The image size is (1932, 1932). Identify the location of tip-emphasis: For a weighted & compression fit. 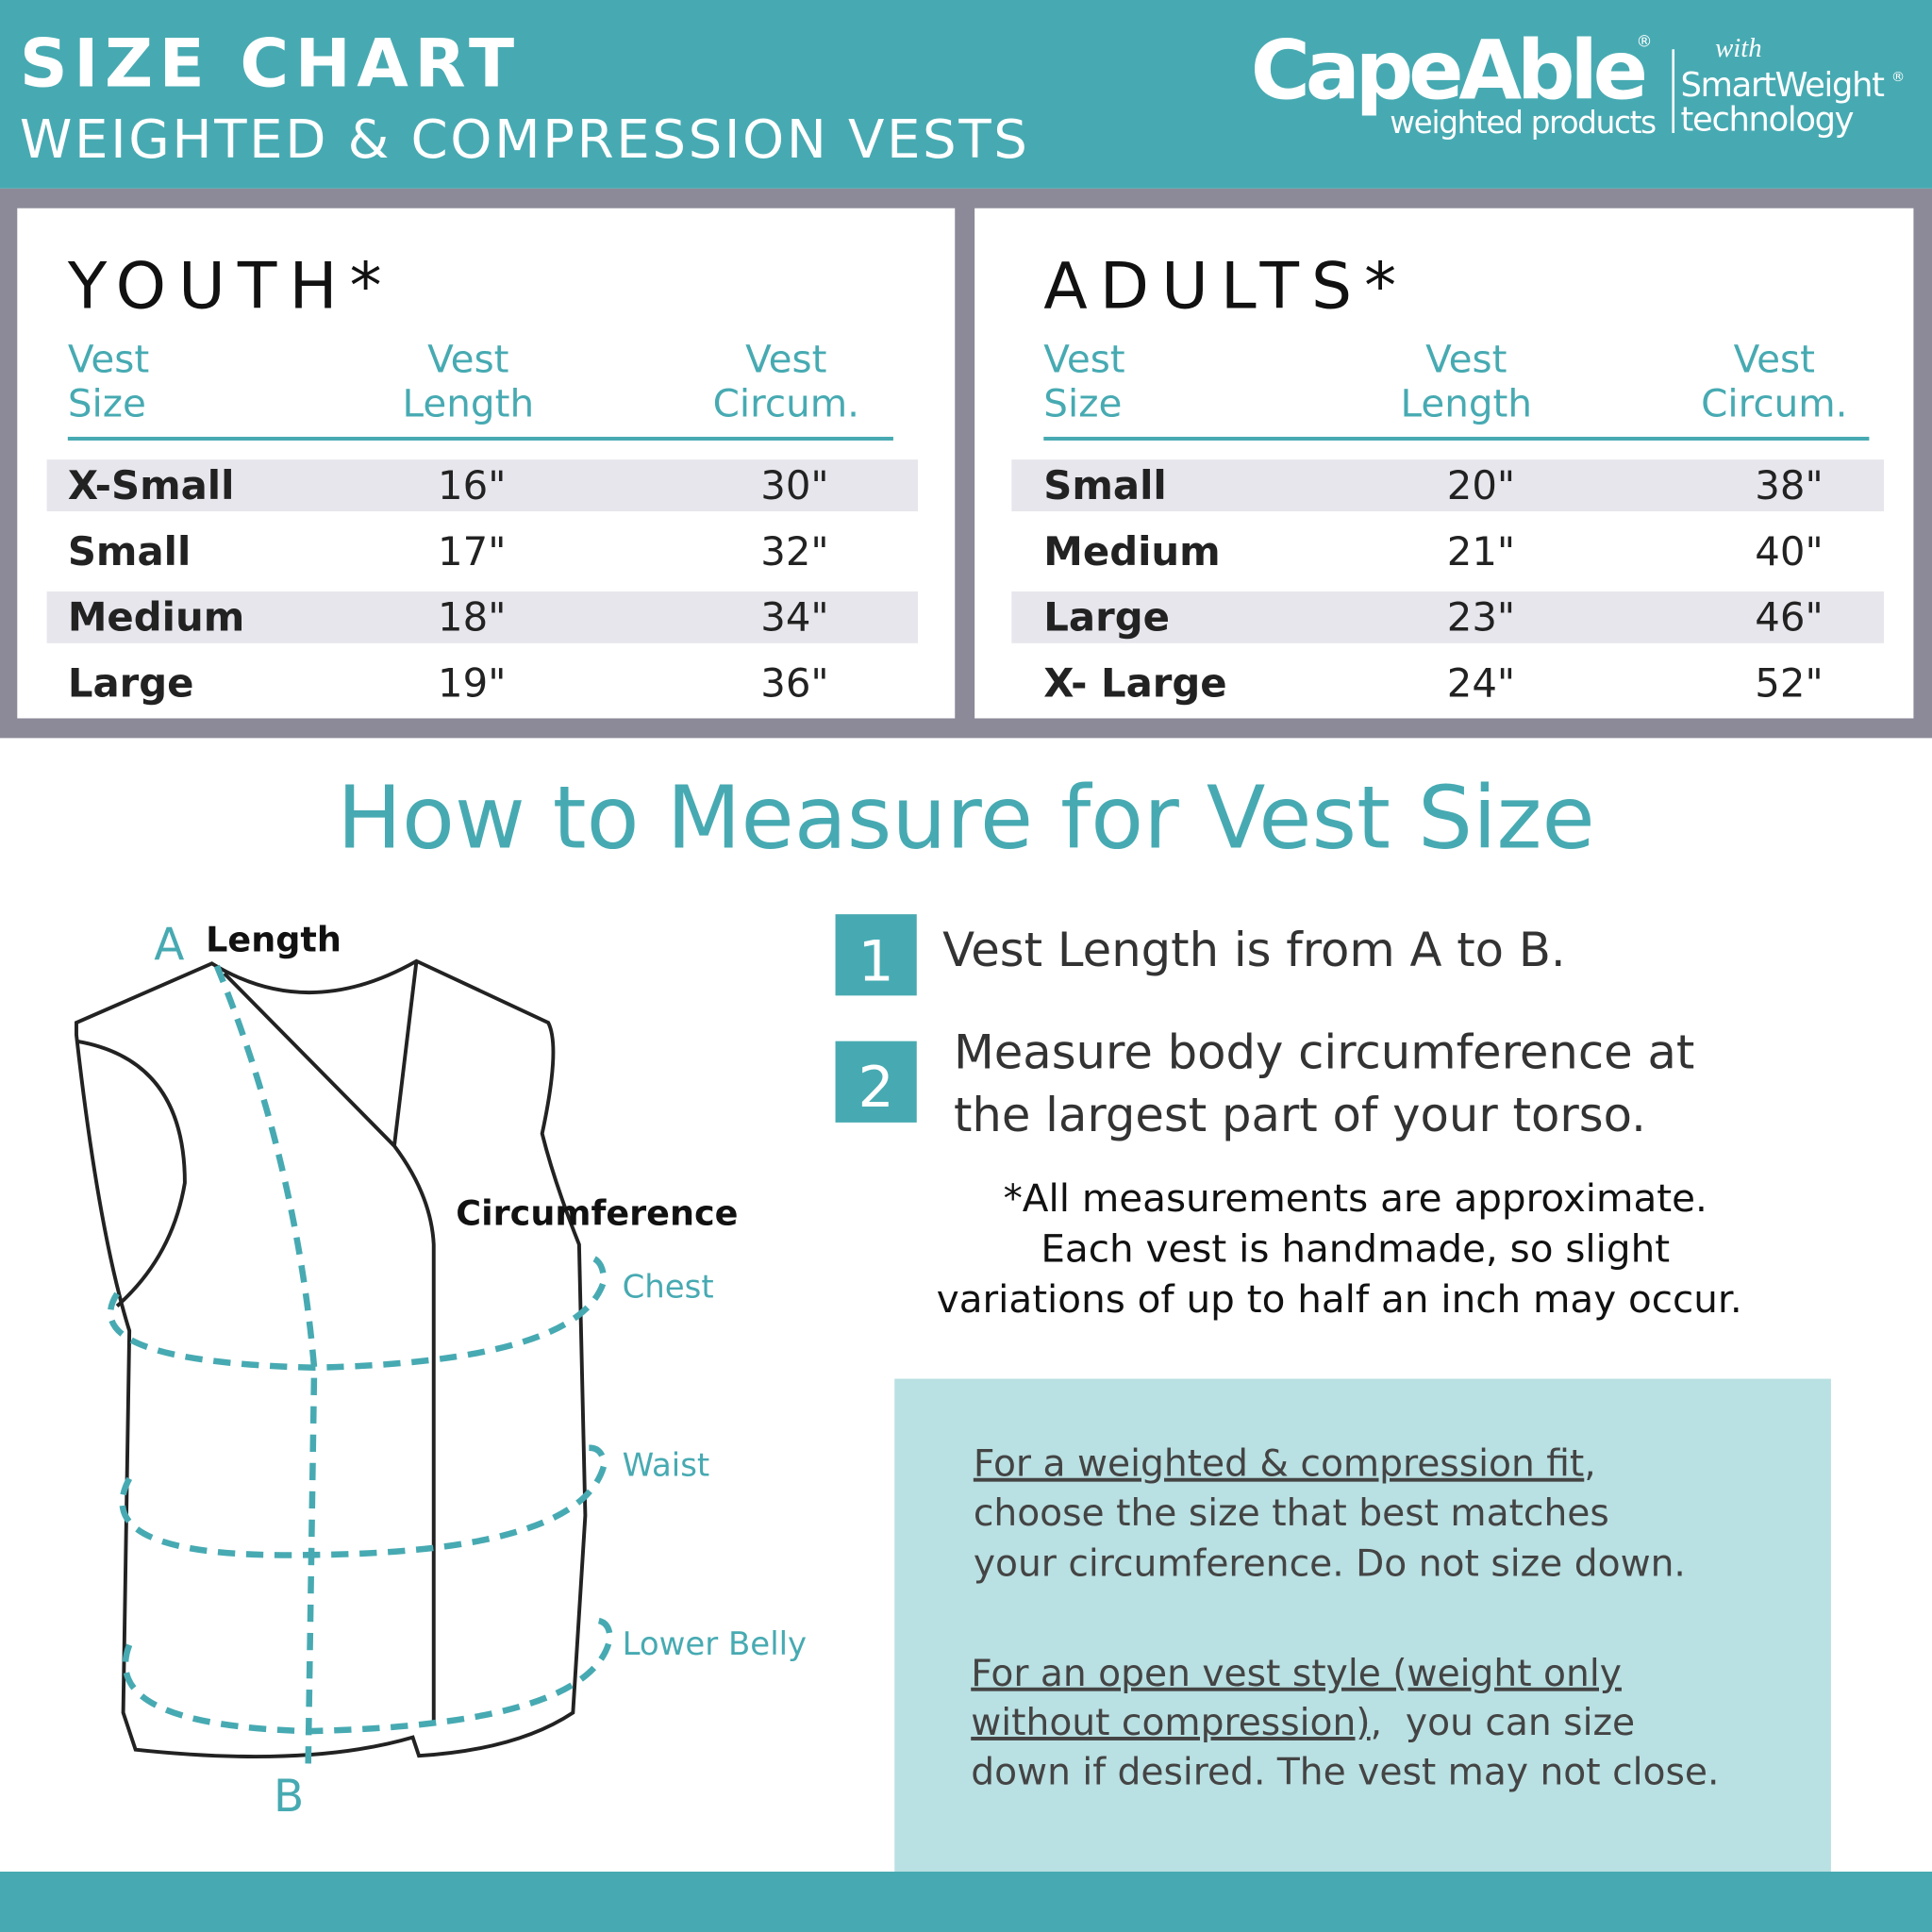
(1279, 1464).